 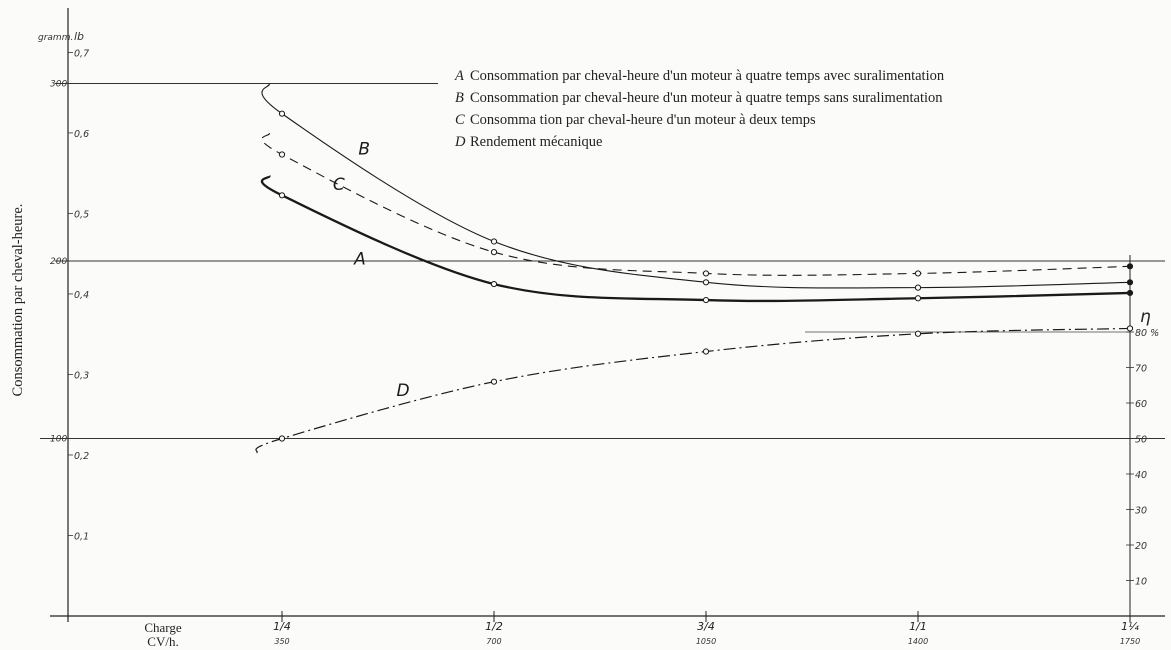 I want to click on left-tick-lb: 0,4, so click(x=81, y=295).